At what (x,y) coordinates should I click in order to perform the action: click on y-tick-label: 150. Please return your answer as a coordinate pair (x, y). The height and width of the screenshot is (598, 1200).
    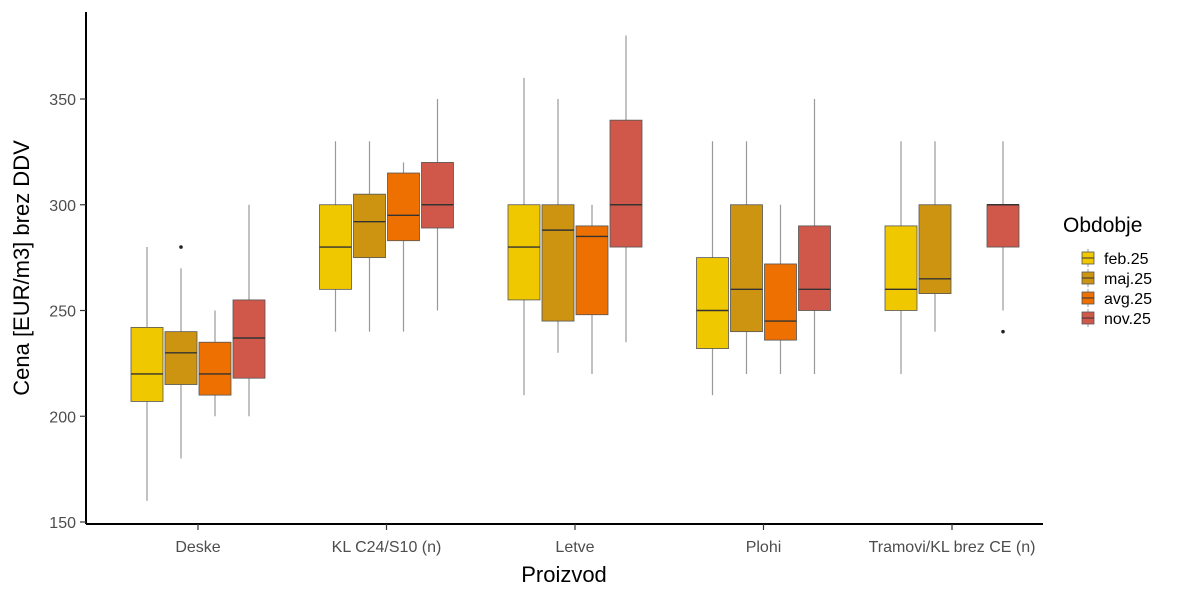
    Looking at the image, I should click on (62, 523).